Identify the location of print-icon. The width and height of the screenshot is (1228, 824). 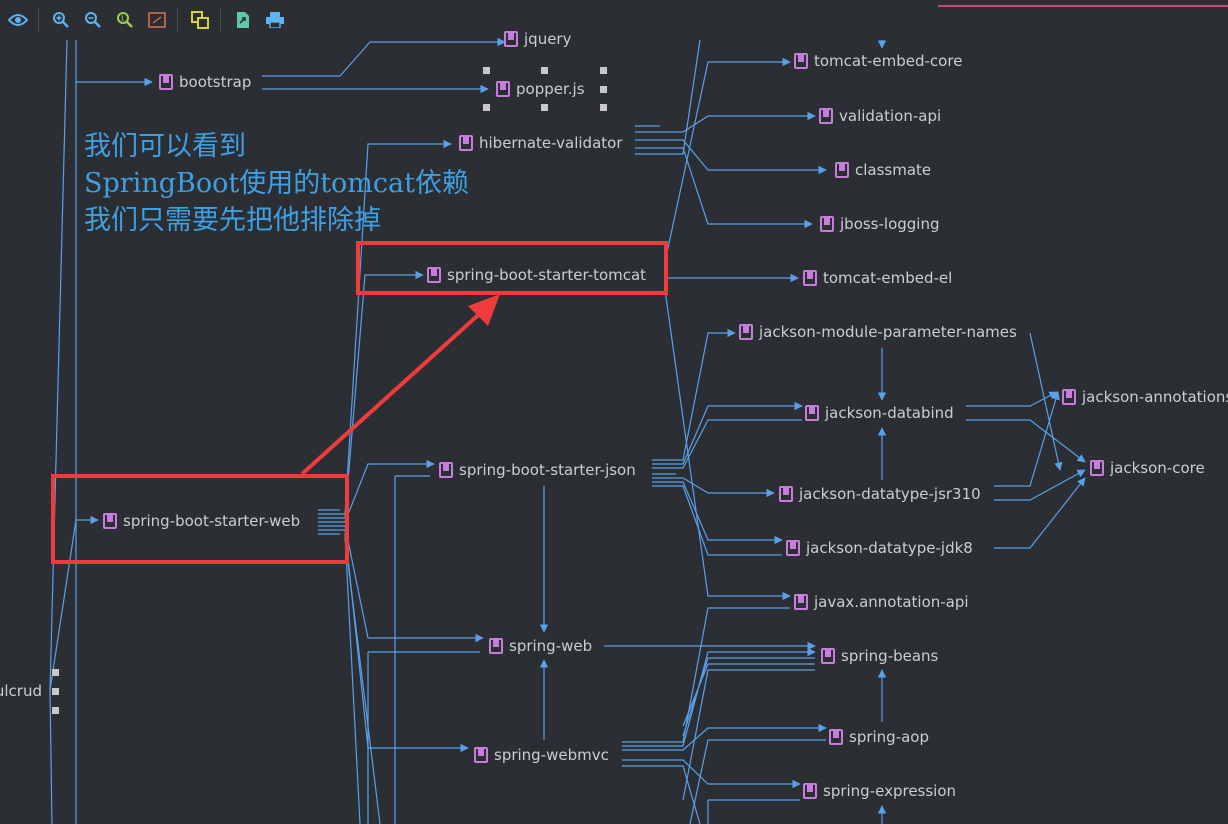
(275, 20).